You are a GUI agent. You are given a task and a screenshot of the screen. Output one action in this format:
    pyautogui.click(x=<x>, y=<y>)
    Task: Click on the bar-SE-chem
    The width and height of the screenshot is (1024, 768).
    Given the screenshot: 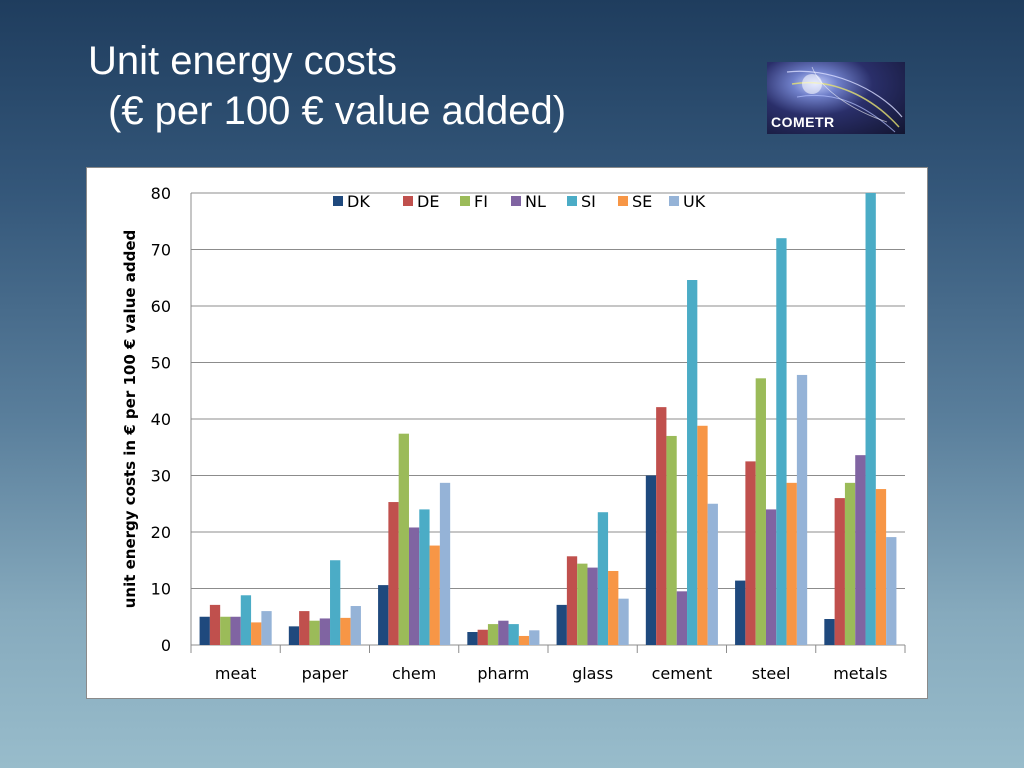 What is the action you would take?
    pyautogui.click(x=434, y=595)
    